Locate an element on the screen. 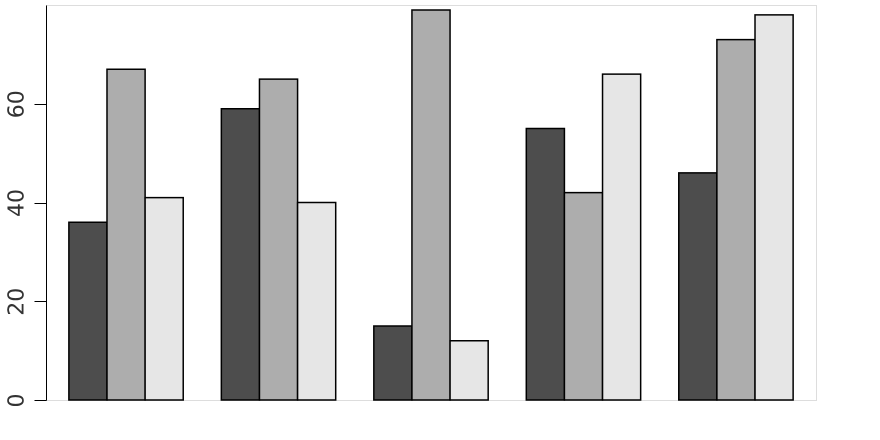  y-tick-label: 40 is located at coordinates (17, 203).